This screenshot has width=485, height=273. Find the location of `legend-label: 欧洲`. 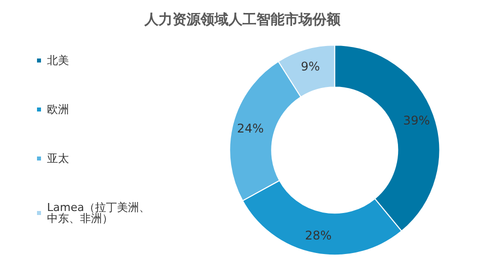

legend-label: 欧洲 is located at coordinates (58, 109).